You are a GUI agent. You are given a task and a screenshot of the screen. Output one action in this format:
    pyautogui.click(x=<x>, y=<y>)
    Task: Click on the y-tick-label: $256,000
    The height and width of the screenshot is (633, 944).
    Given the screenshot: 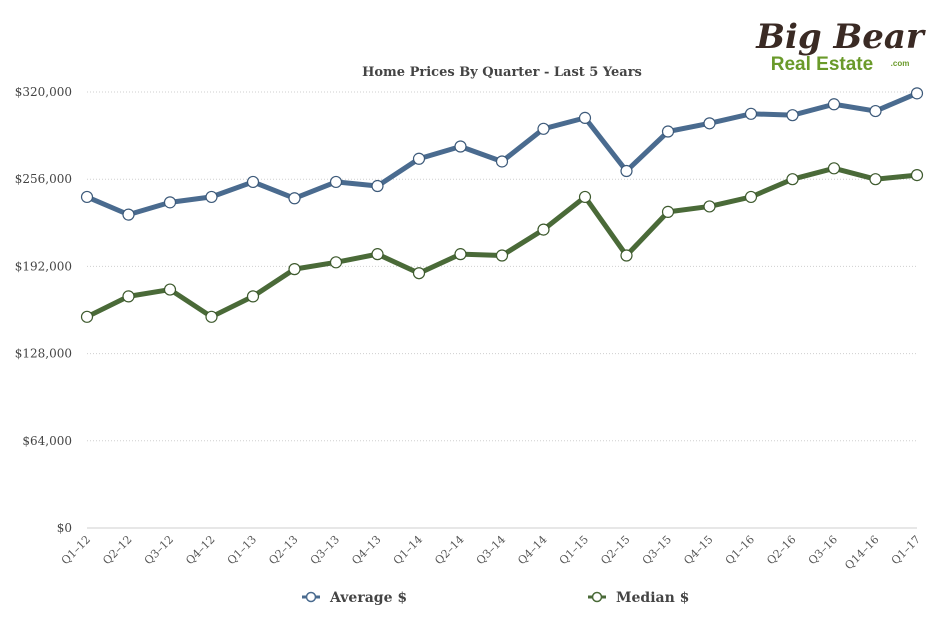 What is the action you would take?
    pyautogui.click(x=43, y=179)
    